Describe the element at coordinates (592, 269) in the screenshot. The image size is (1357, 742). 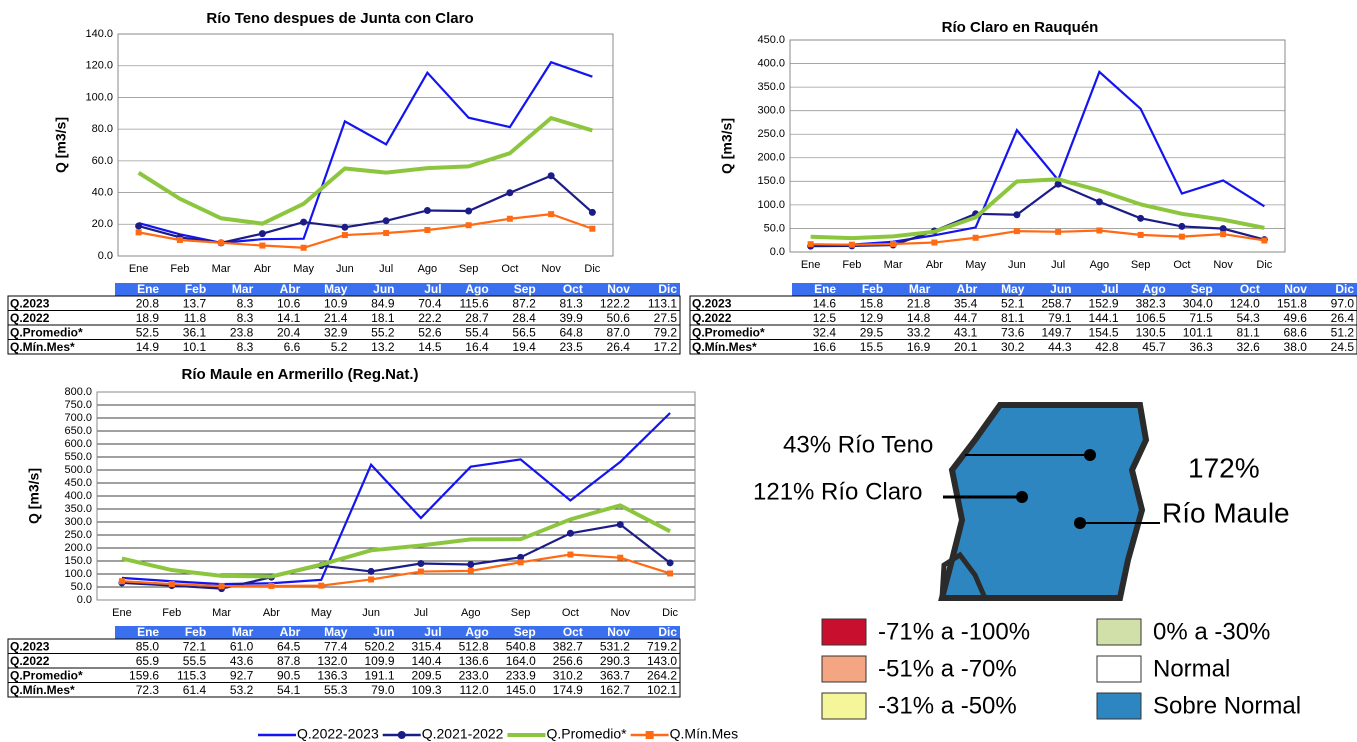
I see `x-tick-label: Dic` at that location.